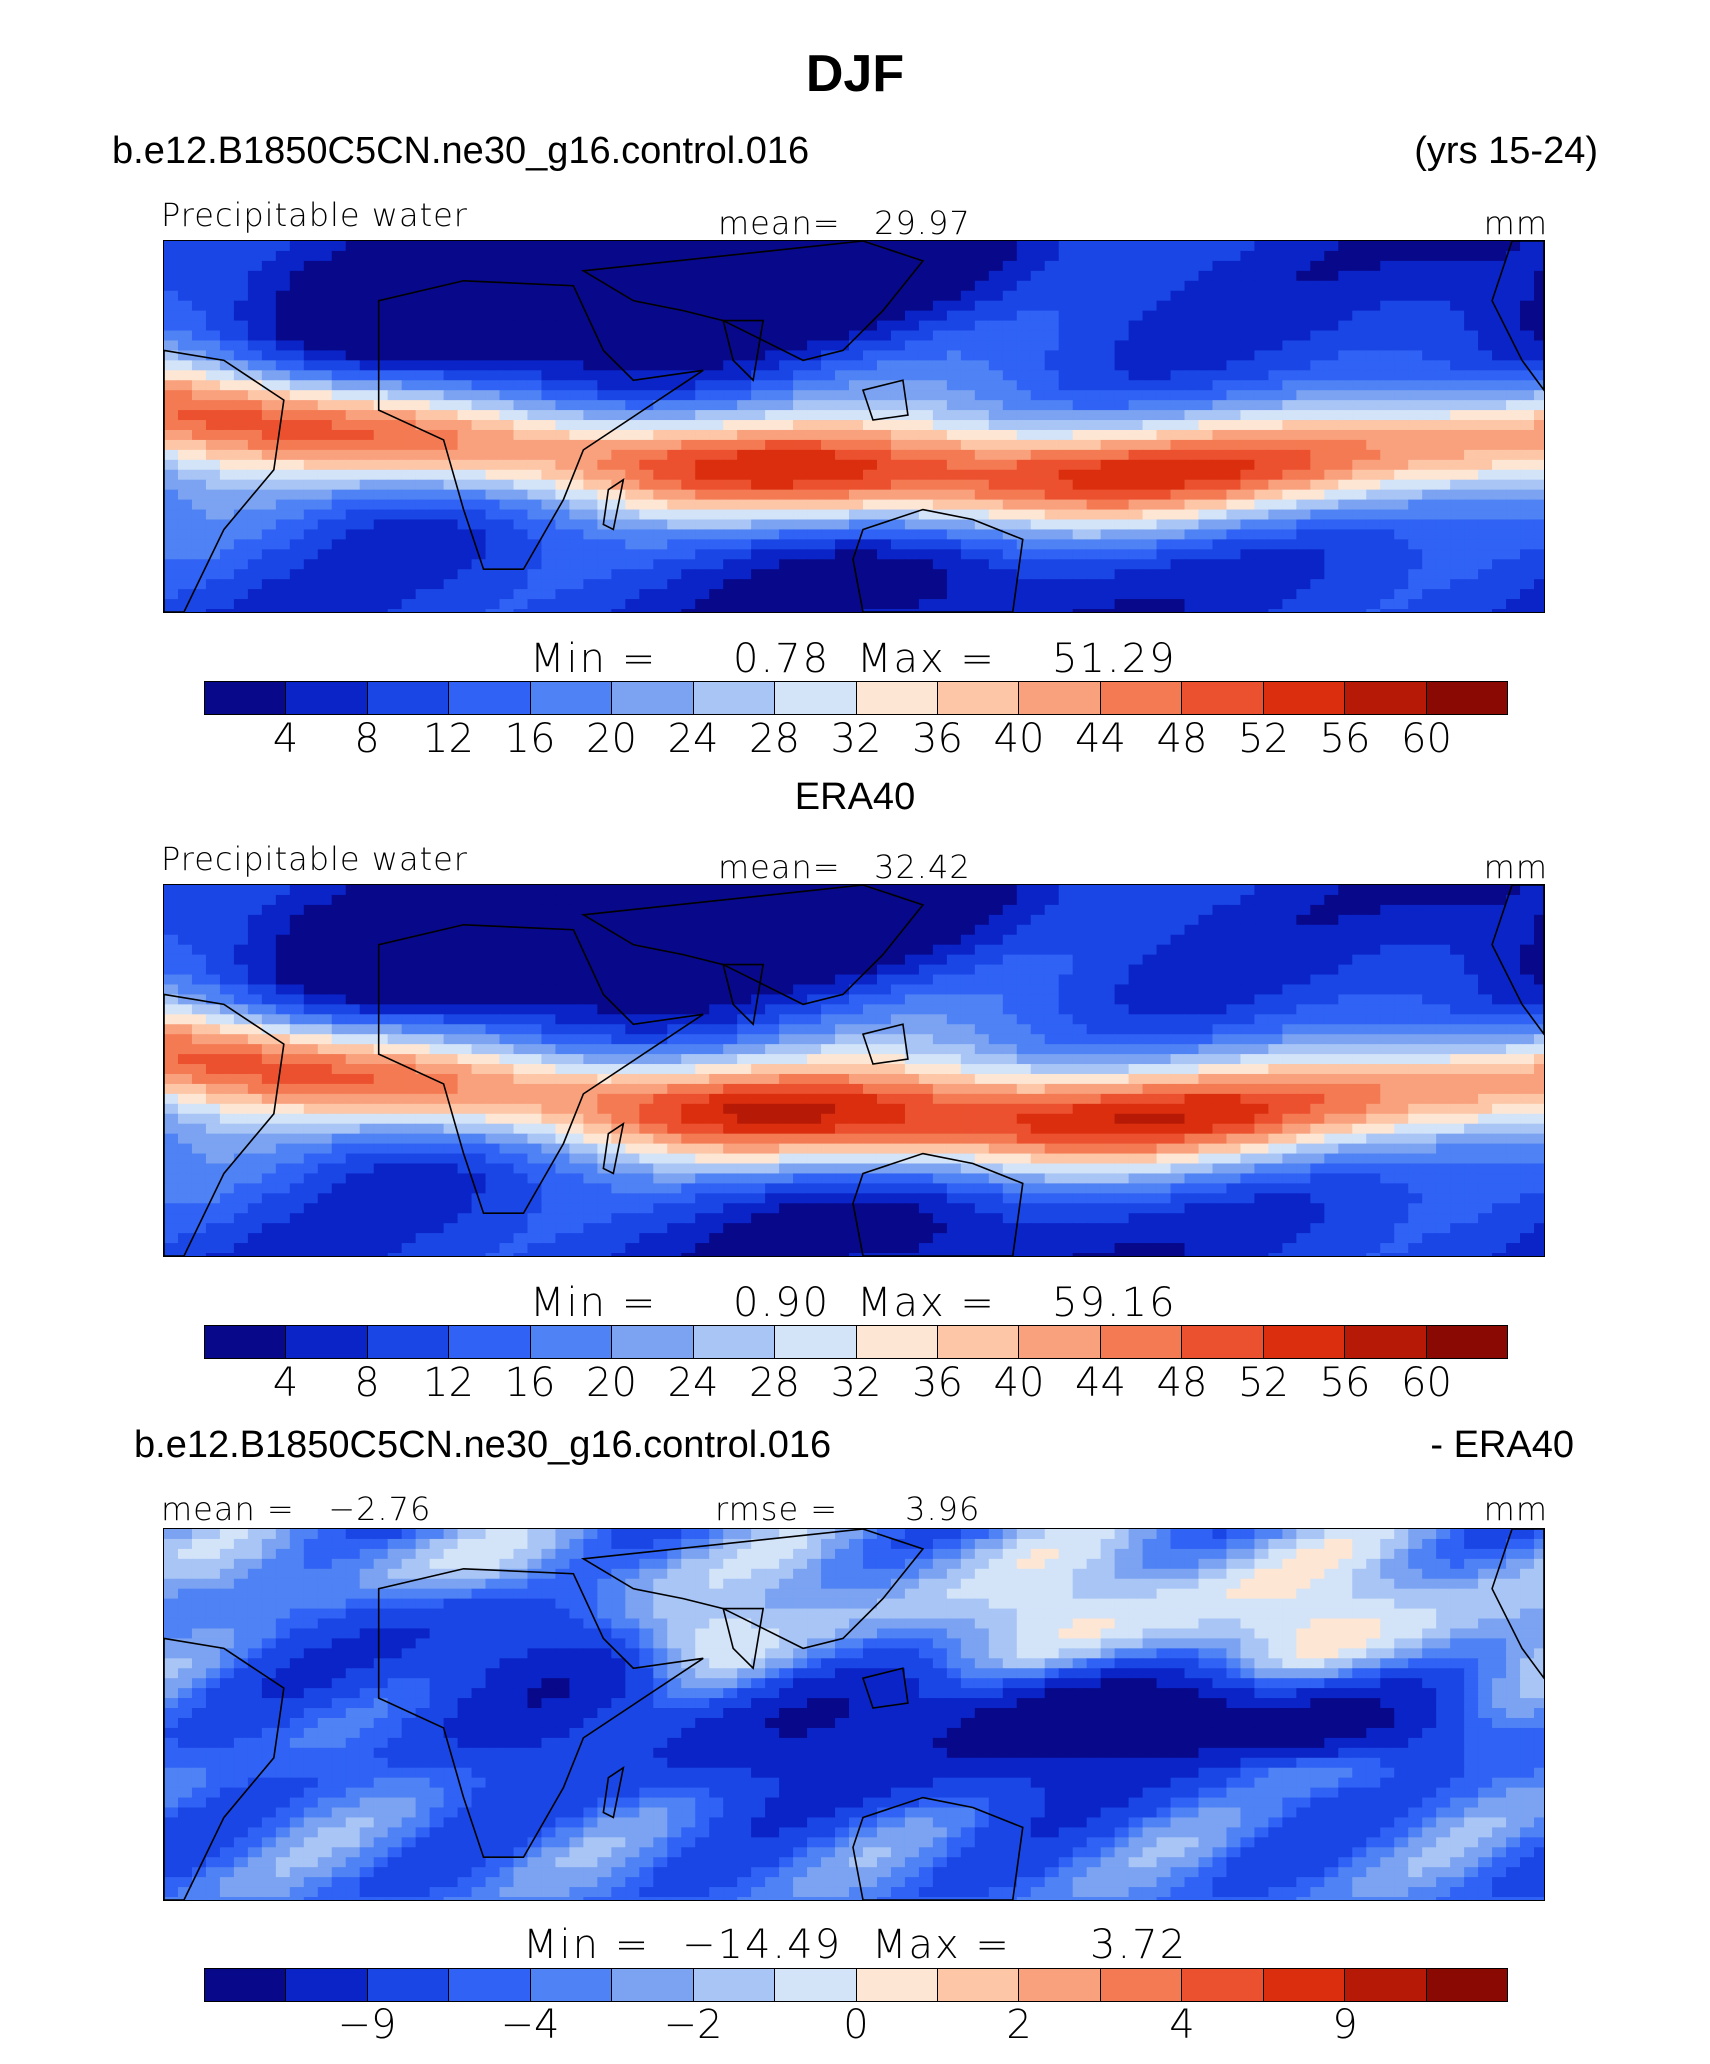 The width and height of the screenshot is (1710, 2064). Describe the element at coordinates (1114, 659) in the screenshot. I see `panel1-max-value: 51.29` at that location.